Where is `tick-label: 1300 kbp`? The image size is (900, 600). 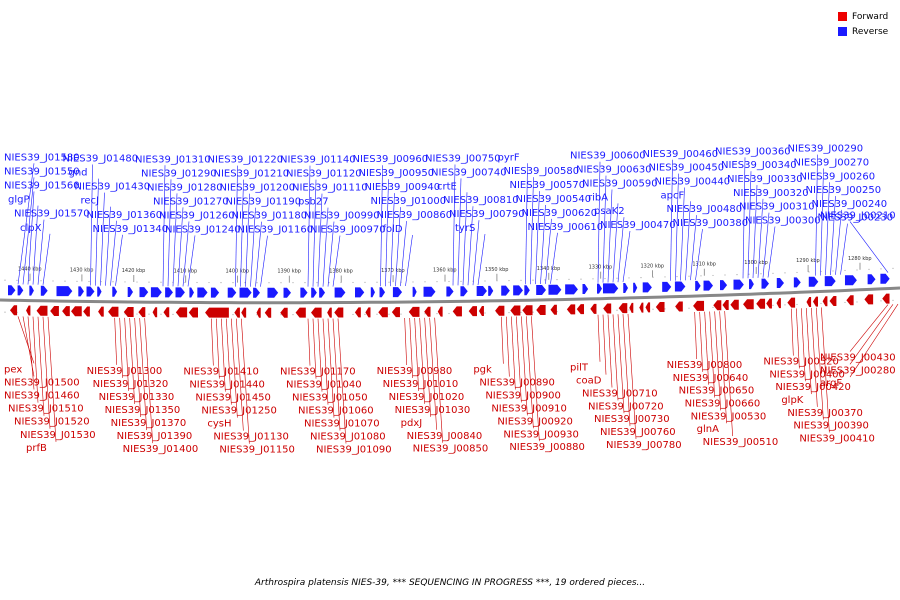
tick-label: 1300 kbp is located at coordinates (756, 263).